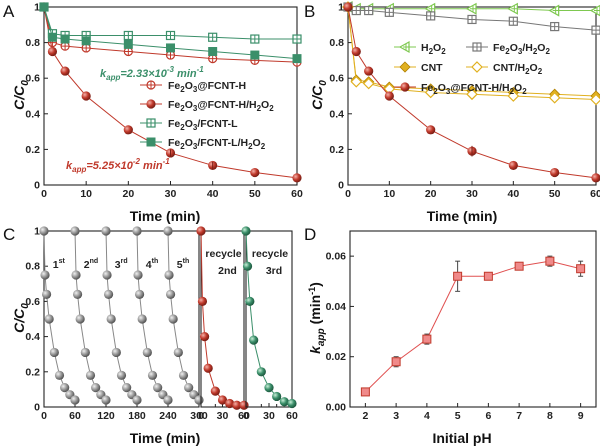 This screenshot has height=448, width=600. I want to click on panel-d-ytick-label: 0.02, so click(336, 357).